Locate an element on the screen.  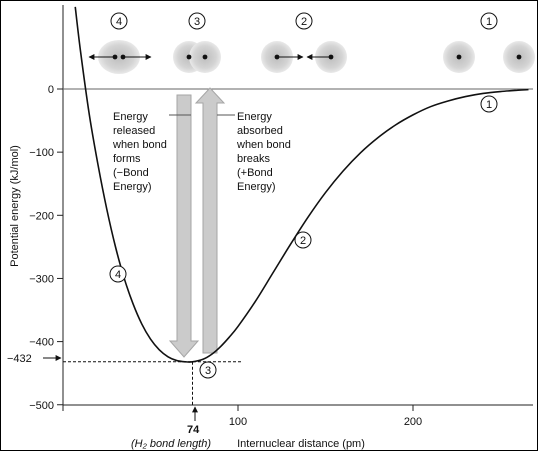
y-tick-label: −400 is located at coordinates (41, 343).